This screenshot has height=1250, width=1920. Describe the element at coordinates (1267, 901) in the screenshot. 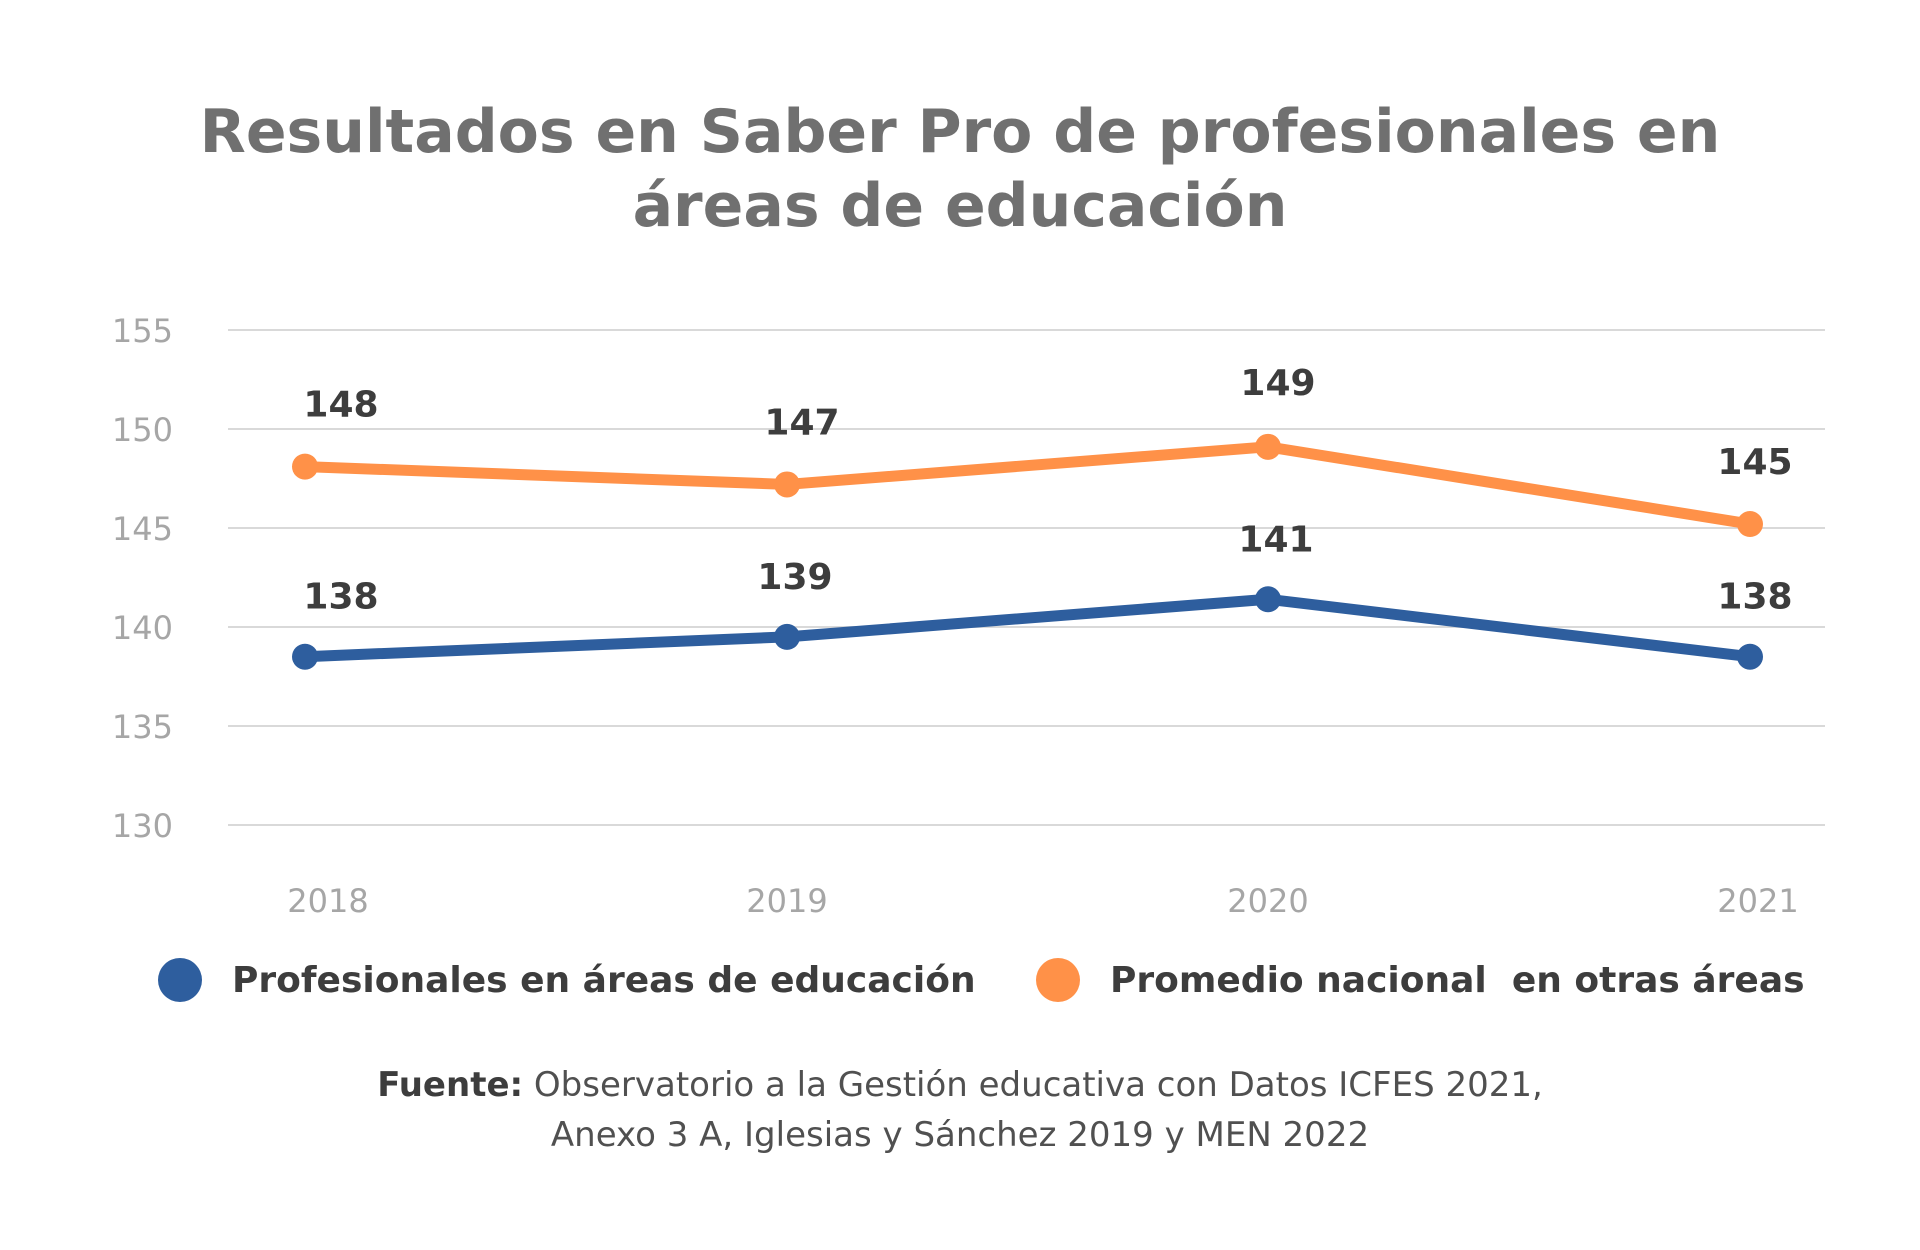

I see `x-tick-label: 2020` at that location.